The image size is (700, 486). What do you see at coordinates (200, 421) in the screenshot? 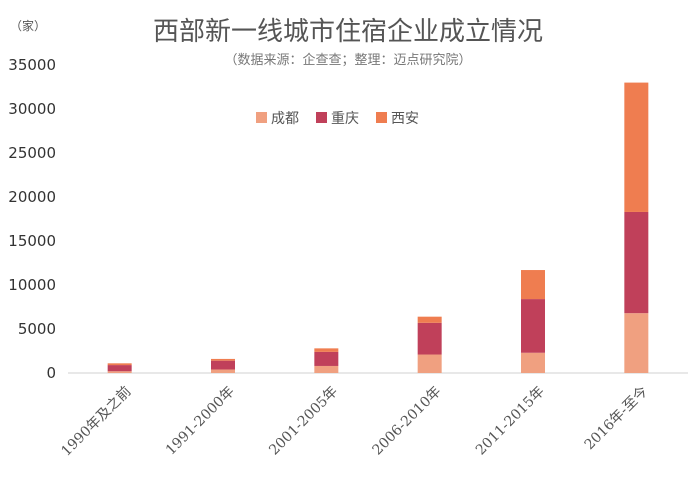
I see `x-tick-label: 1991-2000年` at bounding box center [200, 421].